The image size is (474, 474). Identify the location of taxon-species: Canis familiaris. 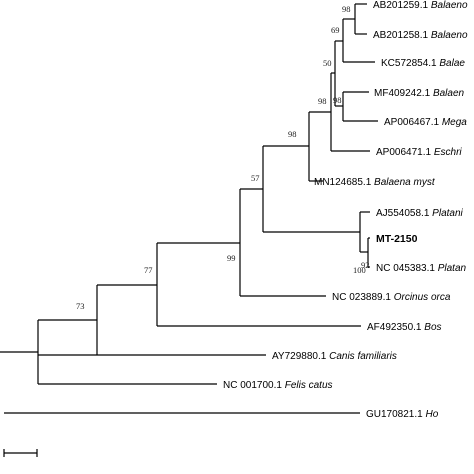
(363, 356).